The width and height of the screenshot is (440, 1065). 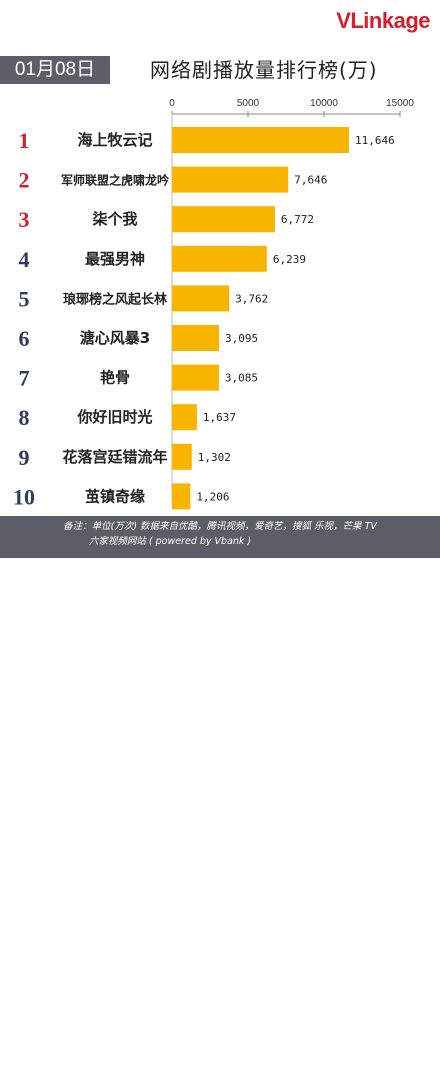 I want to click on value-label: 1,206, so click(x=212, y=496).